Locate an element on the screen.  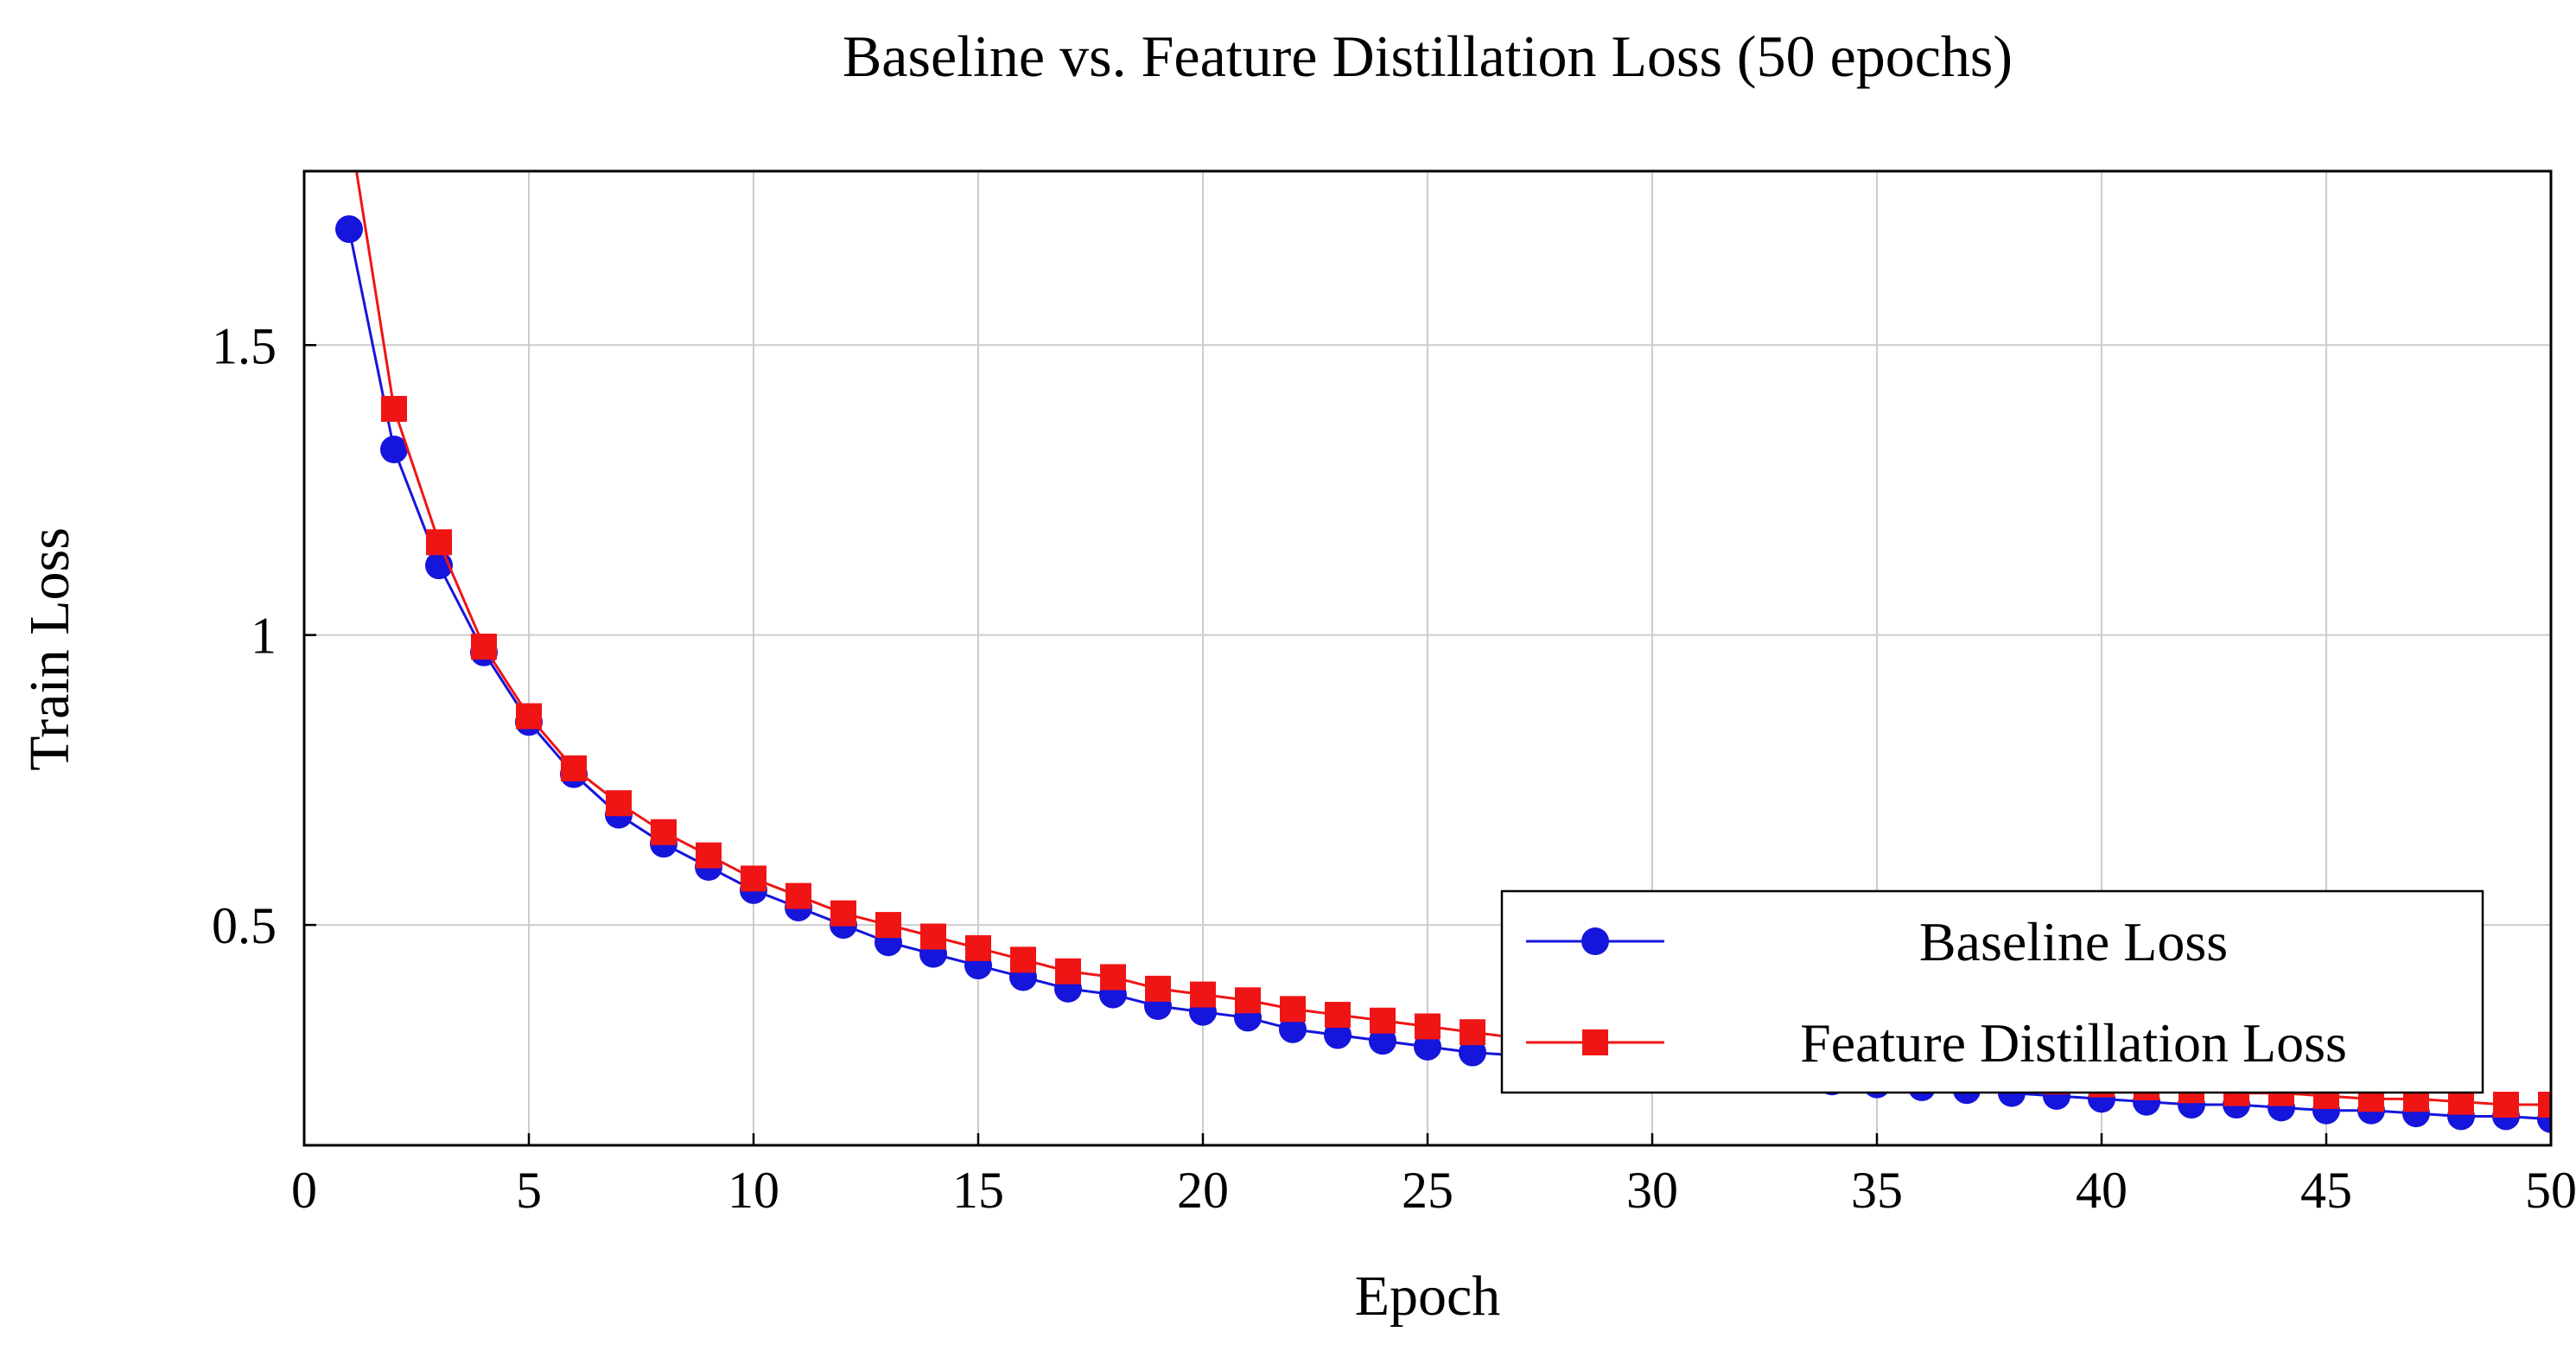
y-axis-label: Train Loss is located at coordinates (49, 649).